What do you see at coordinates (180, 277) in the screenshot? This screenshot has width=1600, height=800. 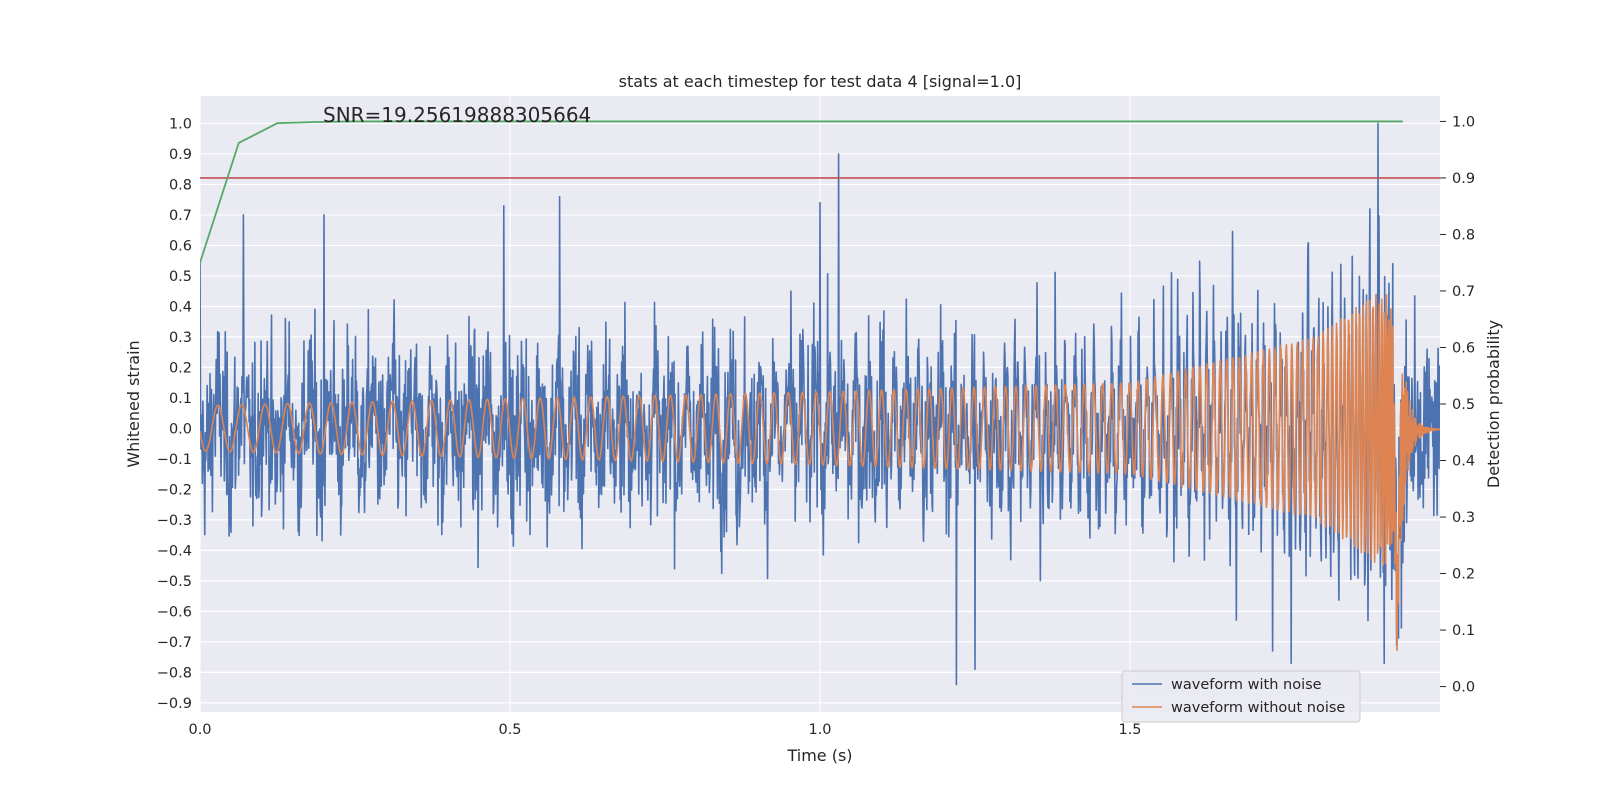 I see `y-tick-label: 0.5` at bounding box center [180, 277].